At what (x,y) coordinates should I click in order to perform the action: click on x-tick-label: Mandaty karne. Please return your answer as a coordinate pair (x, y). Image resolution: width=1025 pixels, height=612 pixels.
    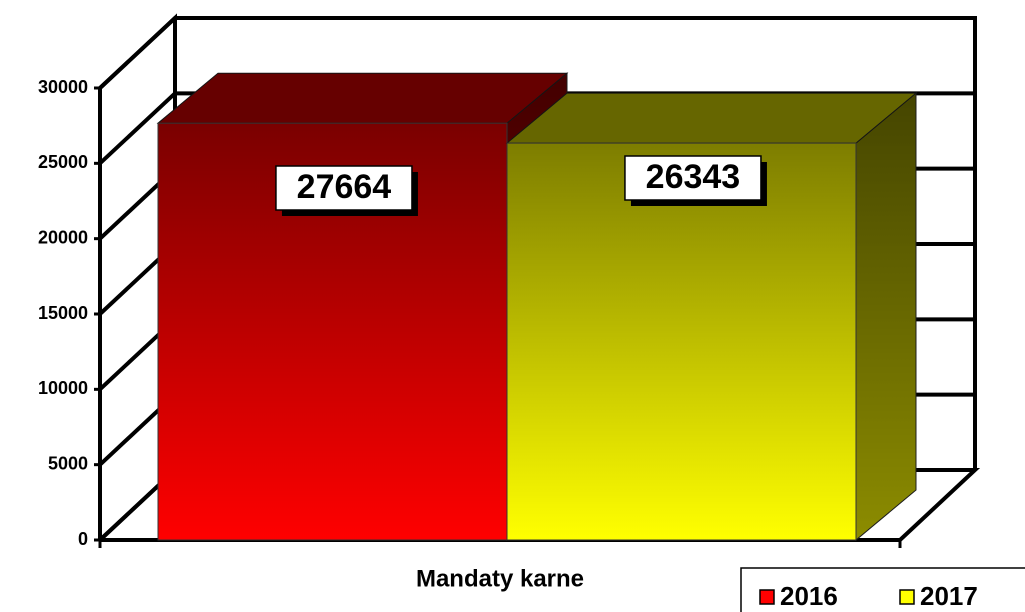
    Looking at the image, I should click on (500, 578).